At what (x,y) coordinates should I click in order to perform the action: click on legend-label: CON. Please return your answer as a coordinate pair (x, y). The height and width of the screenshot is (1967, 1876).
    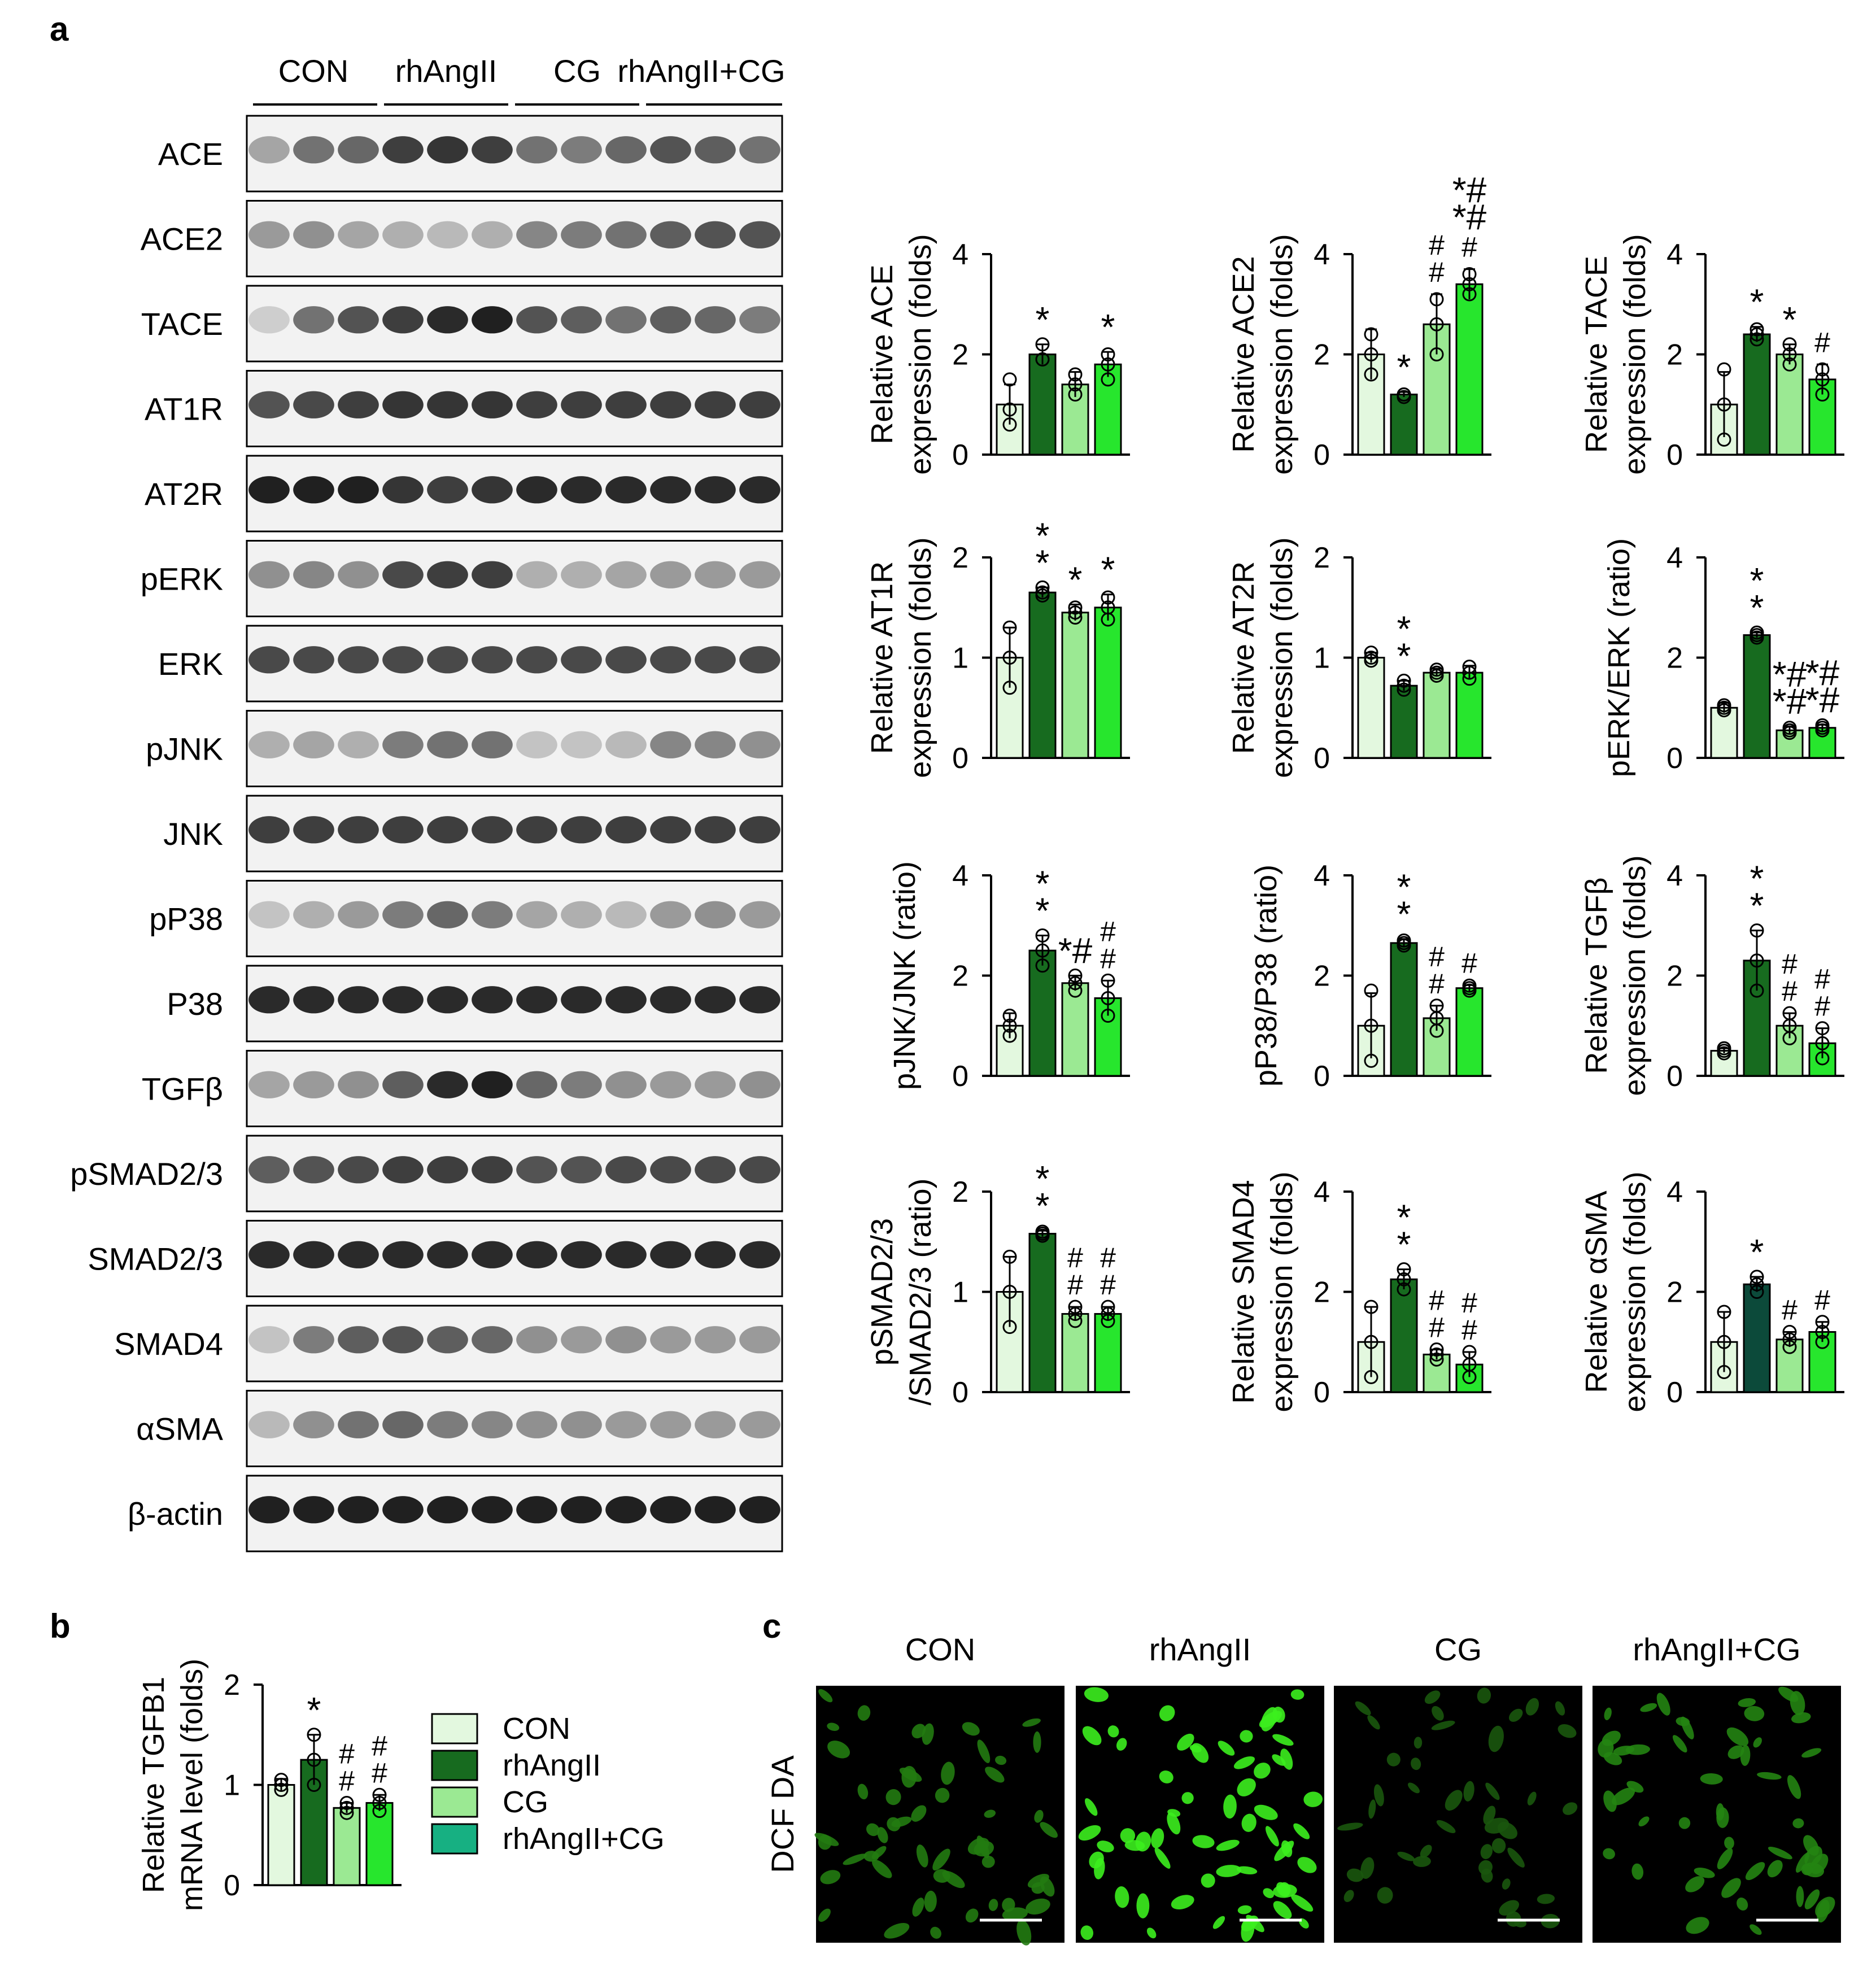
    Looking at the image, I should click on (536, 1729).